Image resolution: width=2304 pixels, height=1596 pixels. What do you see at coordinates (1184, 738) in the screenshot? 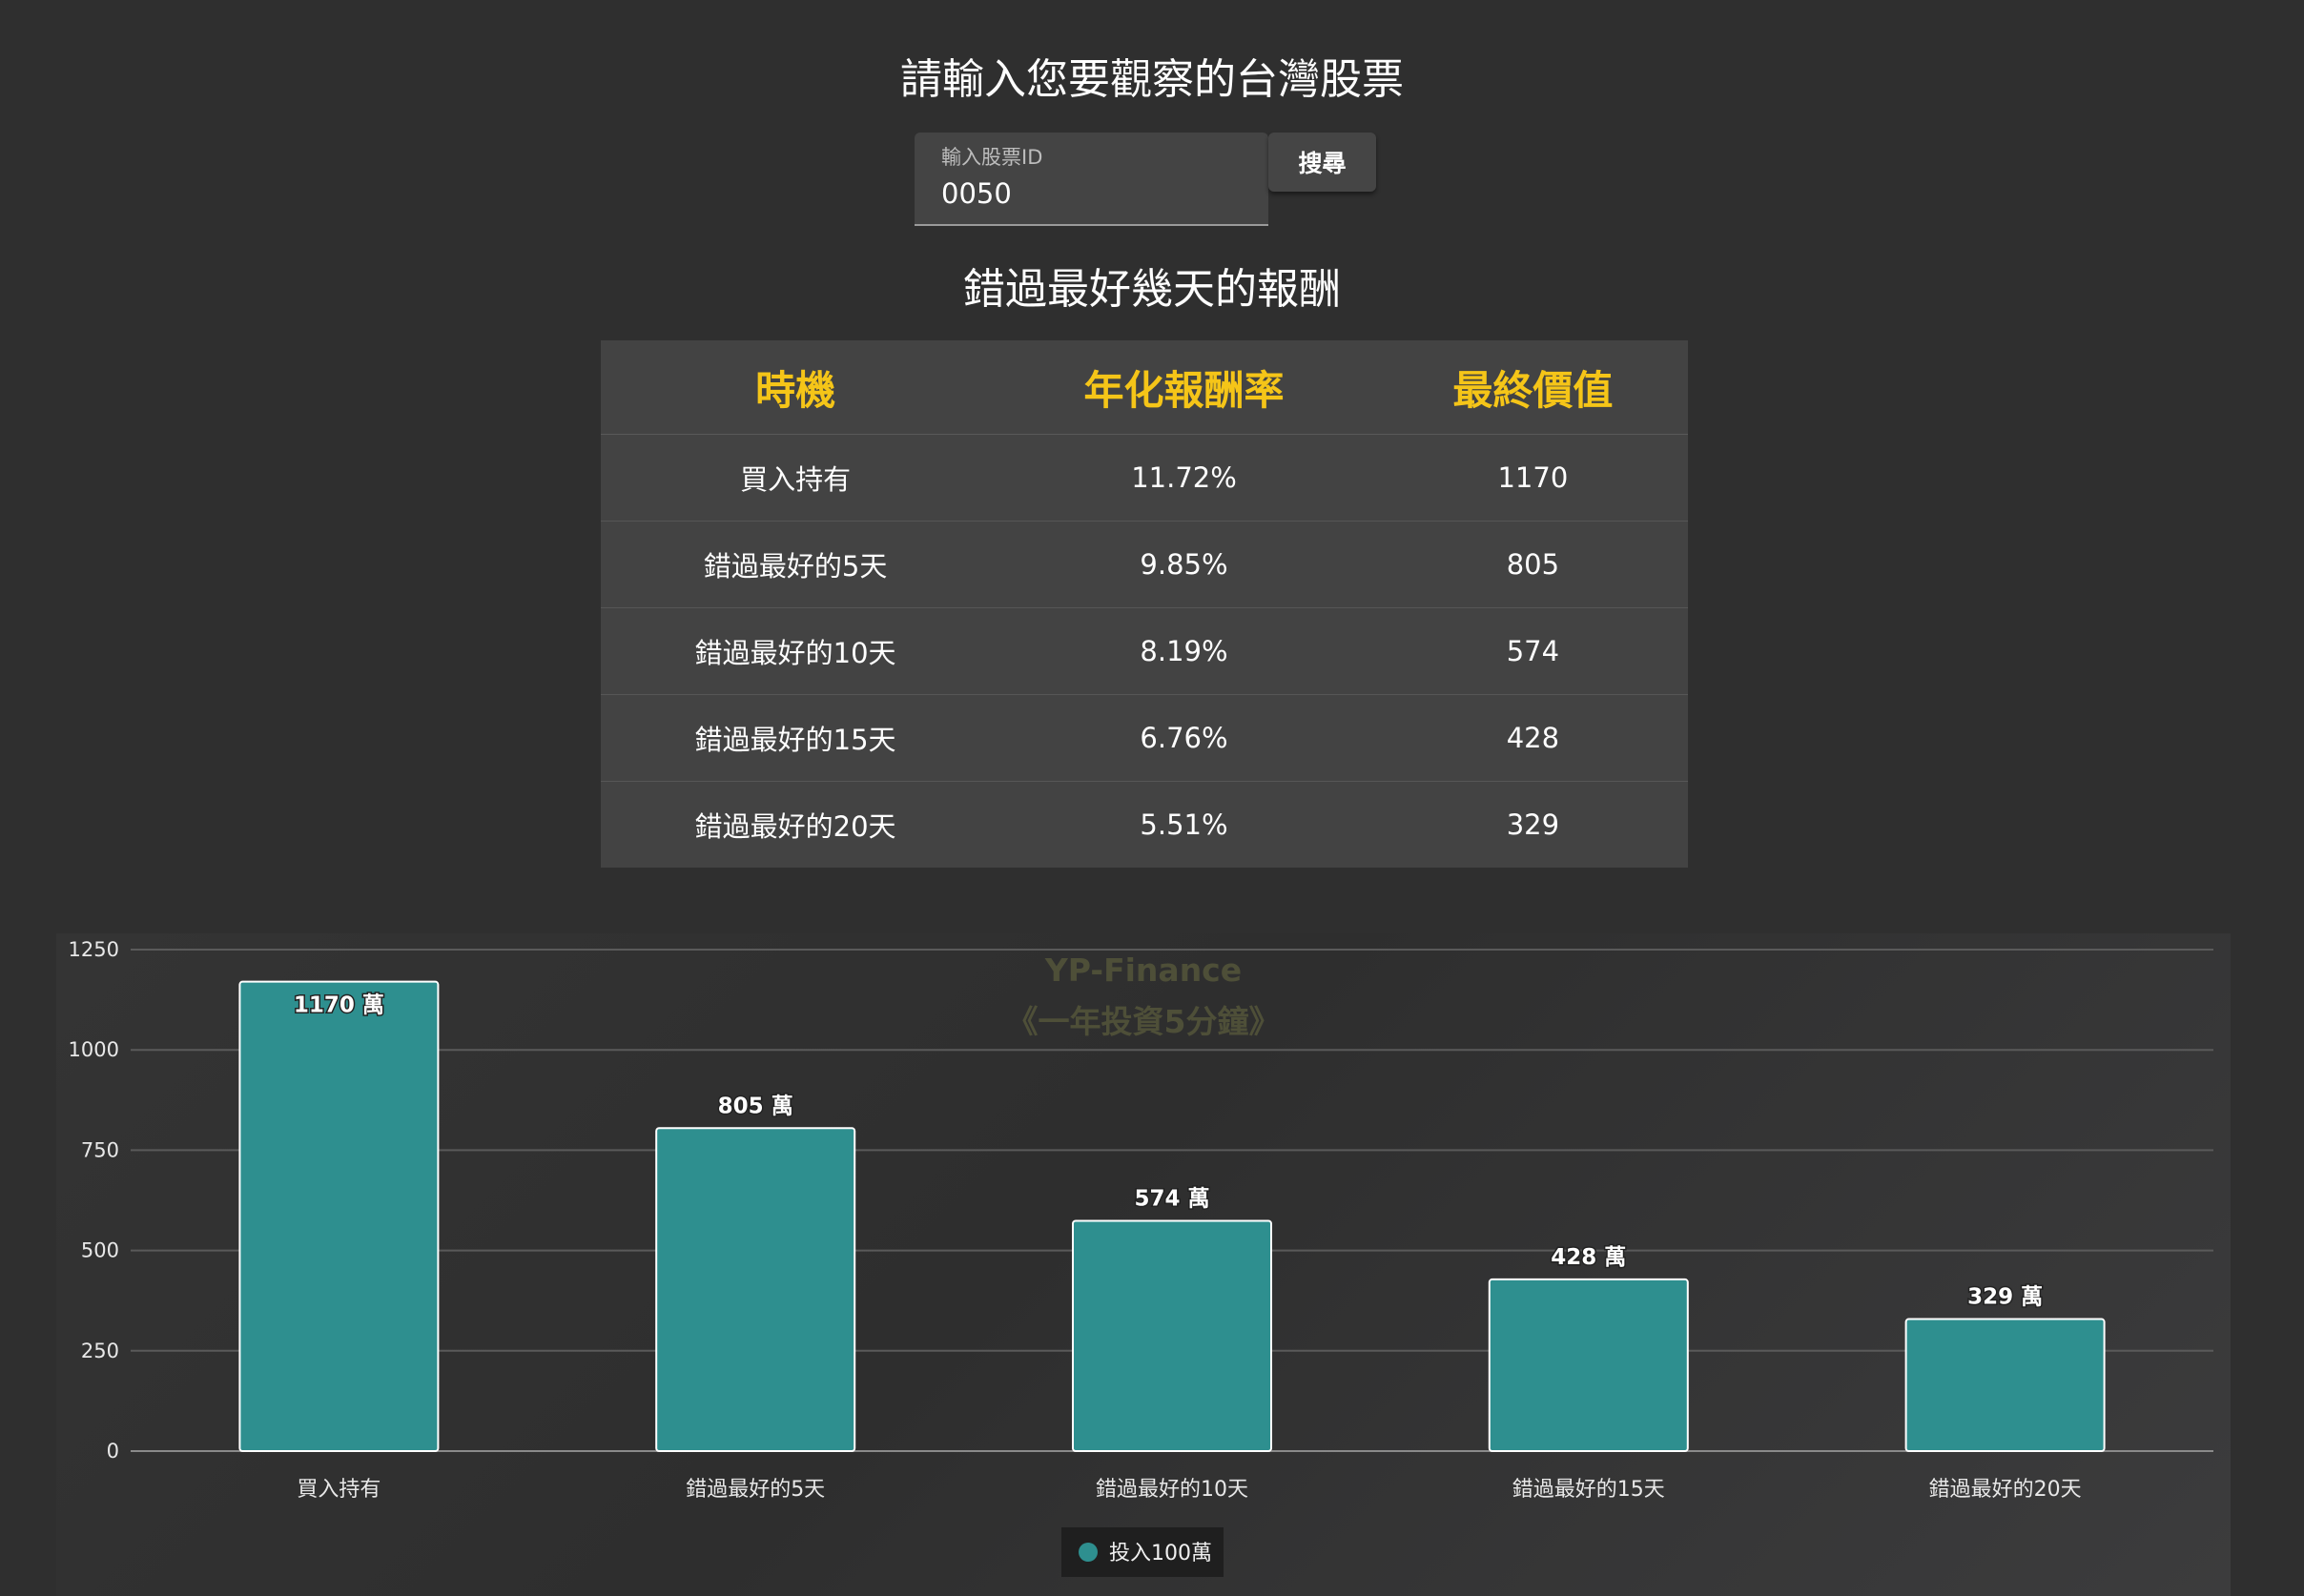
I see `annual-return-cell: 6.76%` at bounding box center [1184, 738].